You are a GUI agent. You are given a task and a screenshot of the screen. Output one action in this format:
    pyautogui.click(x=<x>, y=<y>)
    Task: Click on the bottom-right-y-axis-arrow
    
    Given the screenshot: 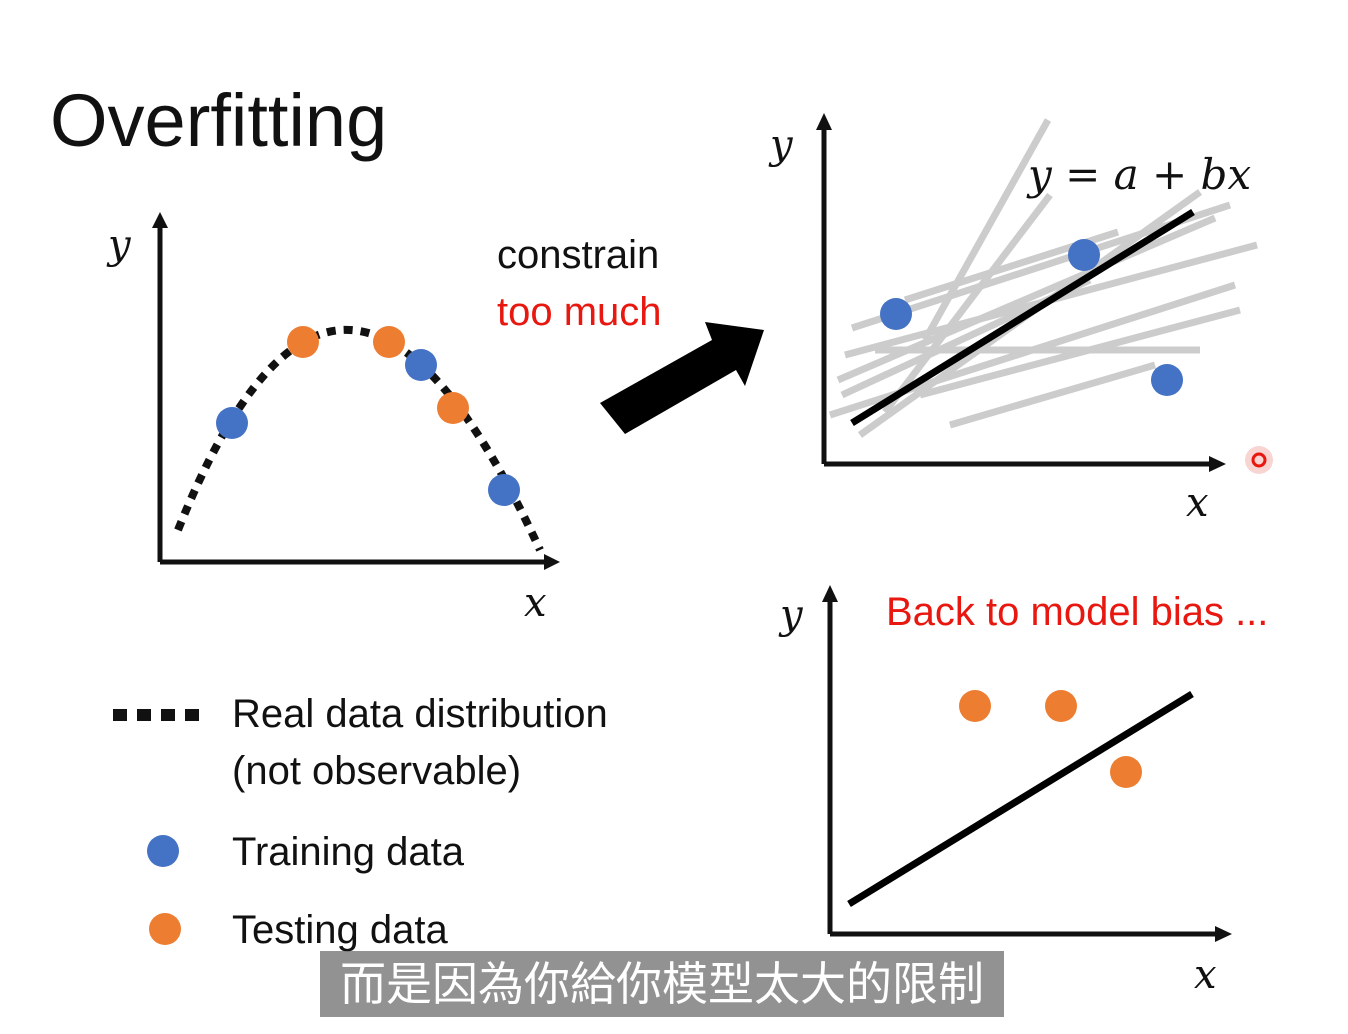 What is the action you would take?
    pyautogui.click(x=830, y=593)
    